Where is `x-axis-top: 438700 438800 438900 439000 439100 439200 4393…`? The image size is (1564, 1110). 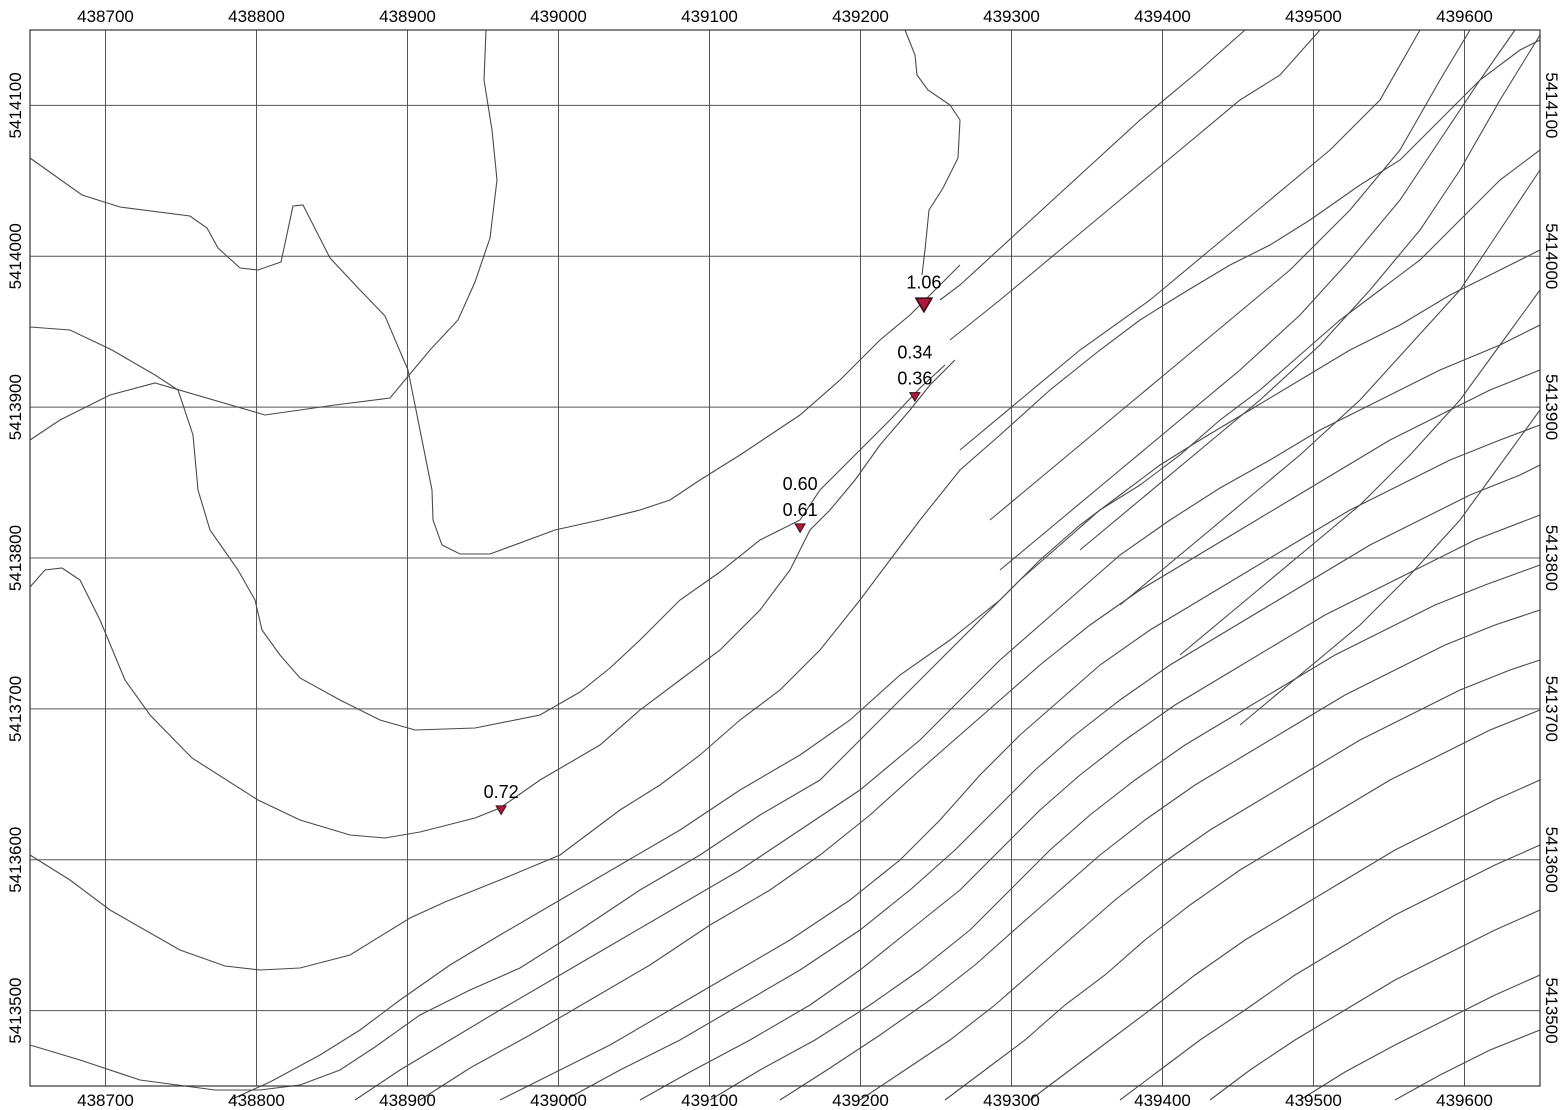 x-axis-top: 438700 438800 438900 439000 439100 439200 4393… is located at coordinates (785, 16).